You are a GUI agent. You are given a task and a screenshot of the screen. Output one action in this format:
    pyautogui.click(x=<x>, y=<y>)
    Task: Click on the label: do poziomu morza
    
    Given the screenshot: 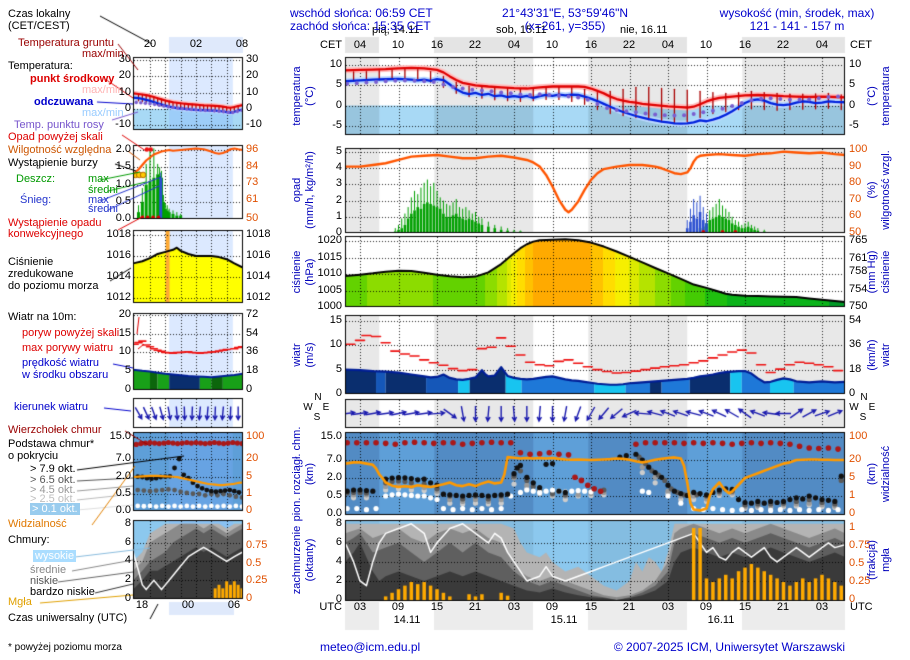 What is the action you would take?
    pyautogui.click(x=53, y=286)
    